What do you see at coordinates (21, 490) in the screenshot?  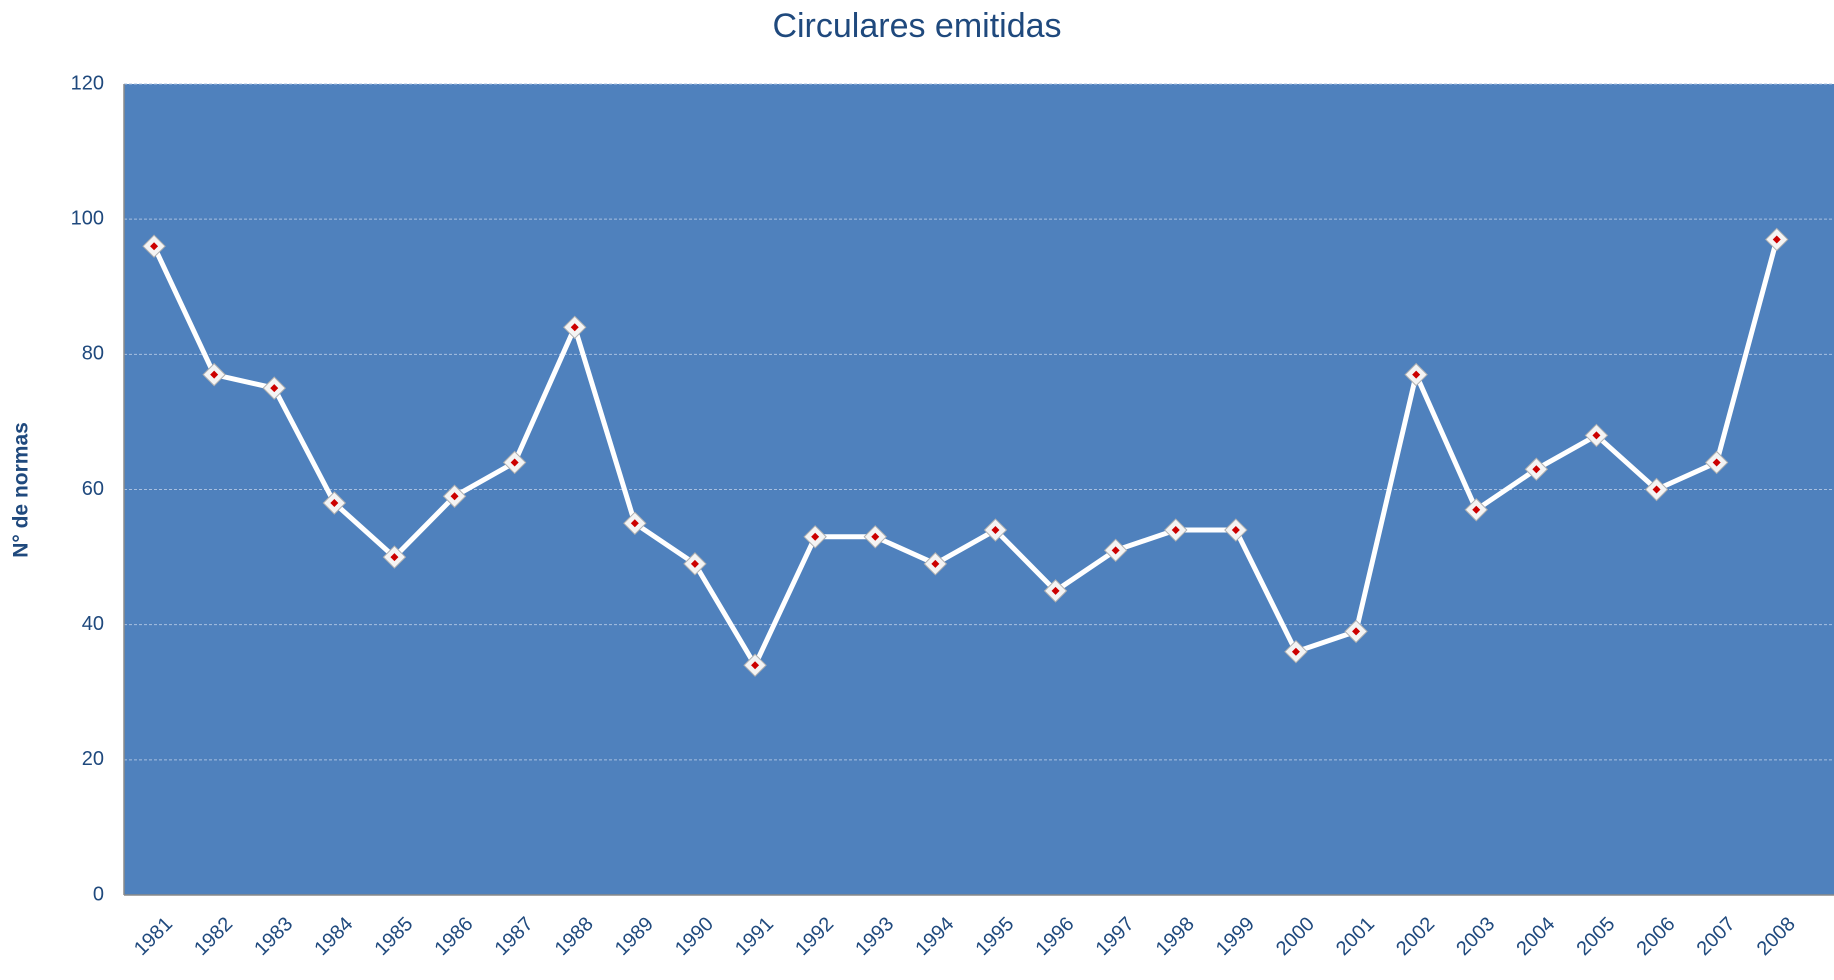 I see `y-axis-label: N° de normas` at bounding box center [21, 490].